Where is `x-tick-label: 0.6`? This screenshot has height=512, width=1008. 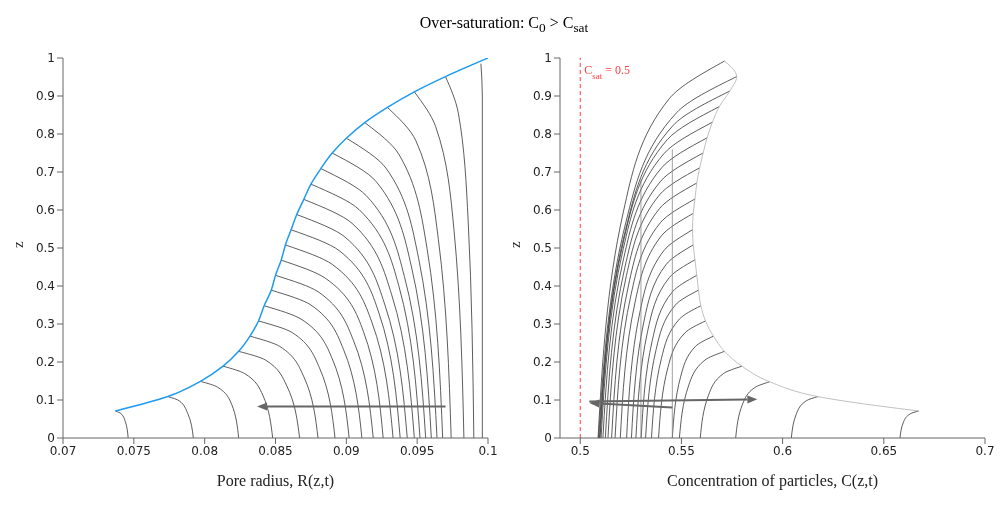
x-tick-label: 0.6 is located at coordinates (783, 450).